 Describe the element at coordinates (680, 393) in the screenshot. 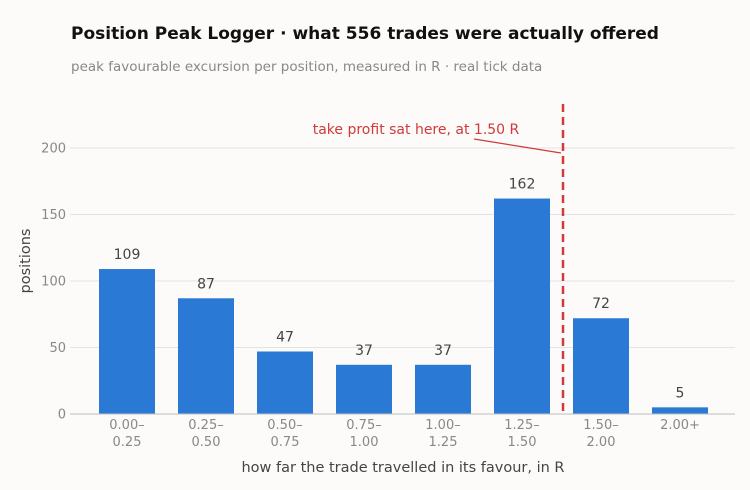

I see `bar-value-label: 5` at that location.